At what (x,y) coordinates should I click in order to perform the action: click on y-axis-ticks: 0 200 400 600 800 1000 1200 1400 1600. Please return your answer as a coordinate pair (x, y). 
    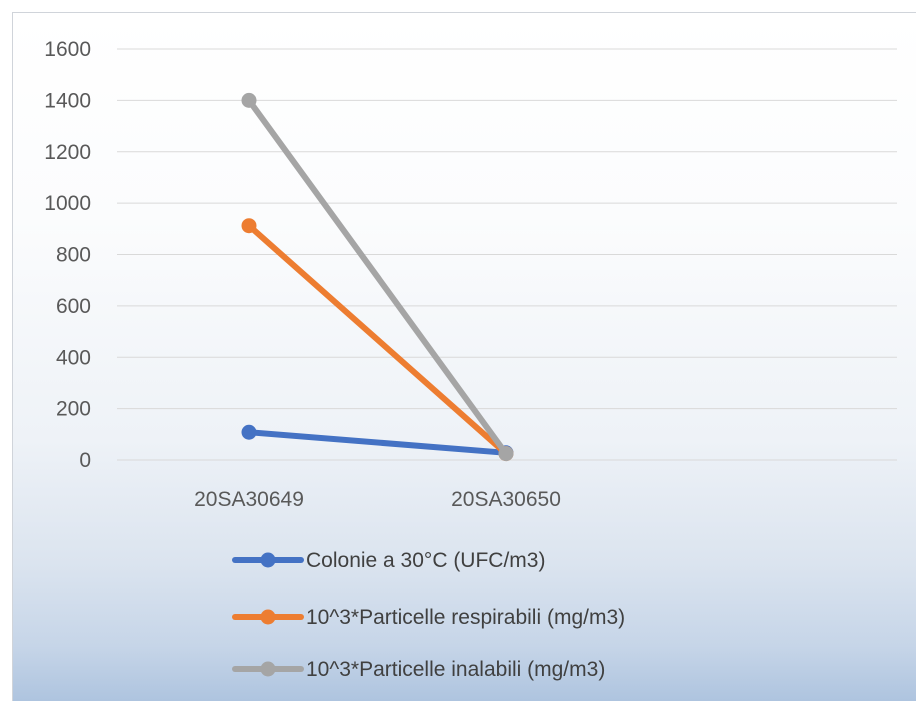
    Looking at the image, I should click on (67, 255).